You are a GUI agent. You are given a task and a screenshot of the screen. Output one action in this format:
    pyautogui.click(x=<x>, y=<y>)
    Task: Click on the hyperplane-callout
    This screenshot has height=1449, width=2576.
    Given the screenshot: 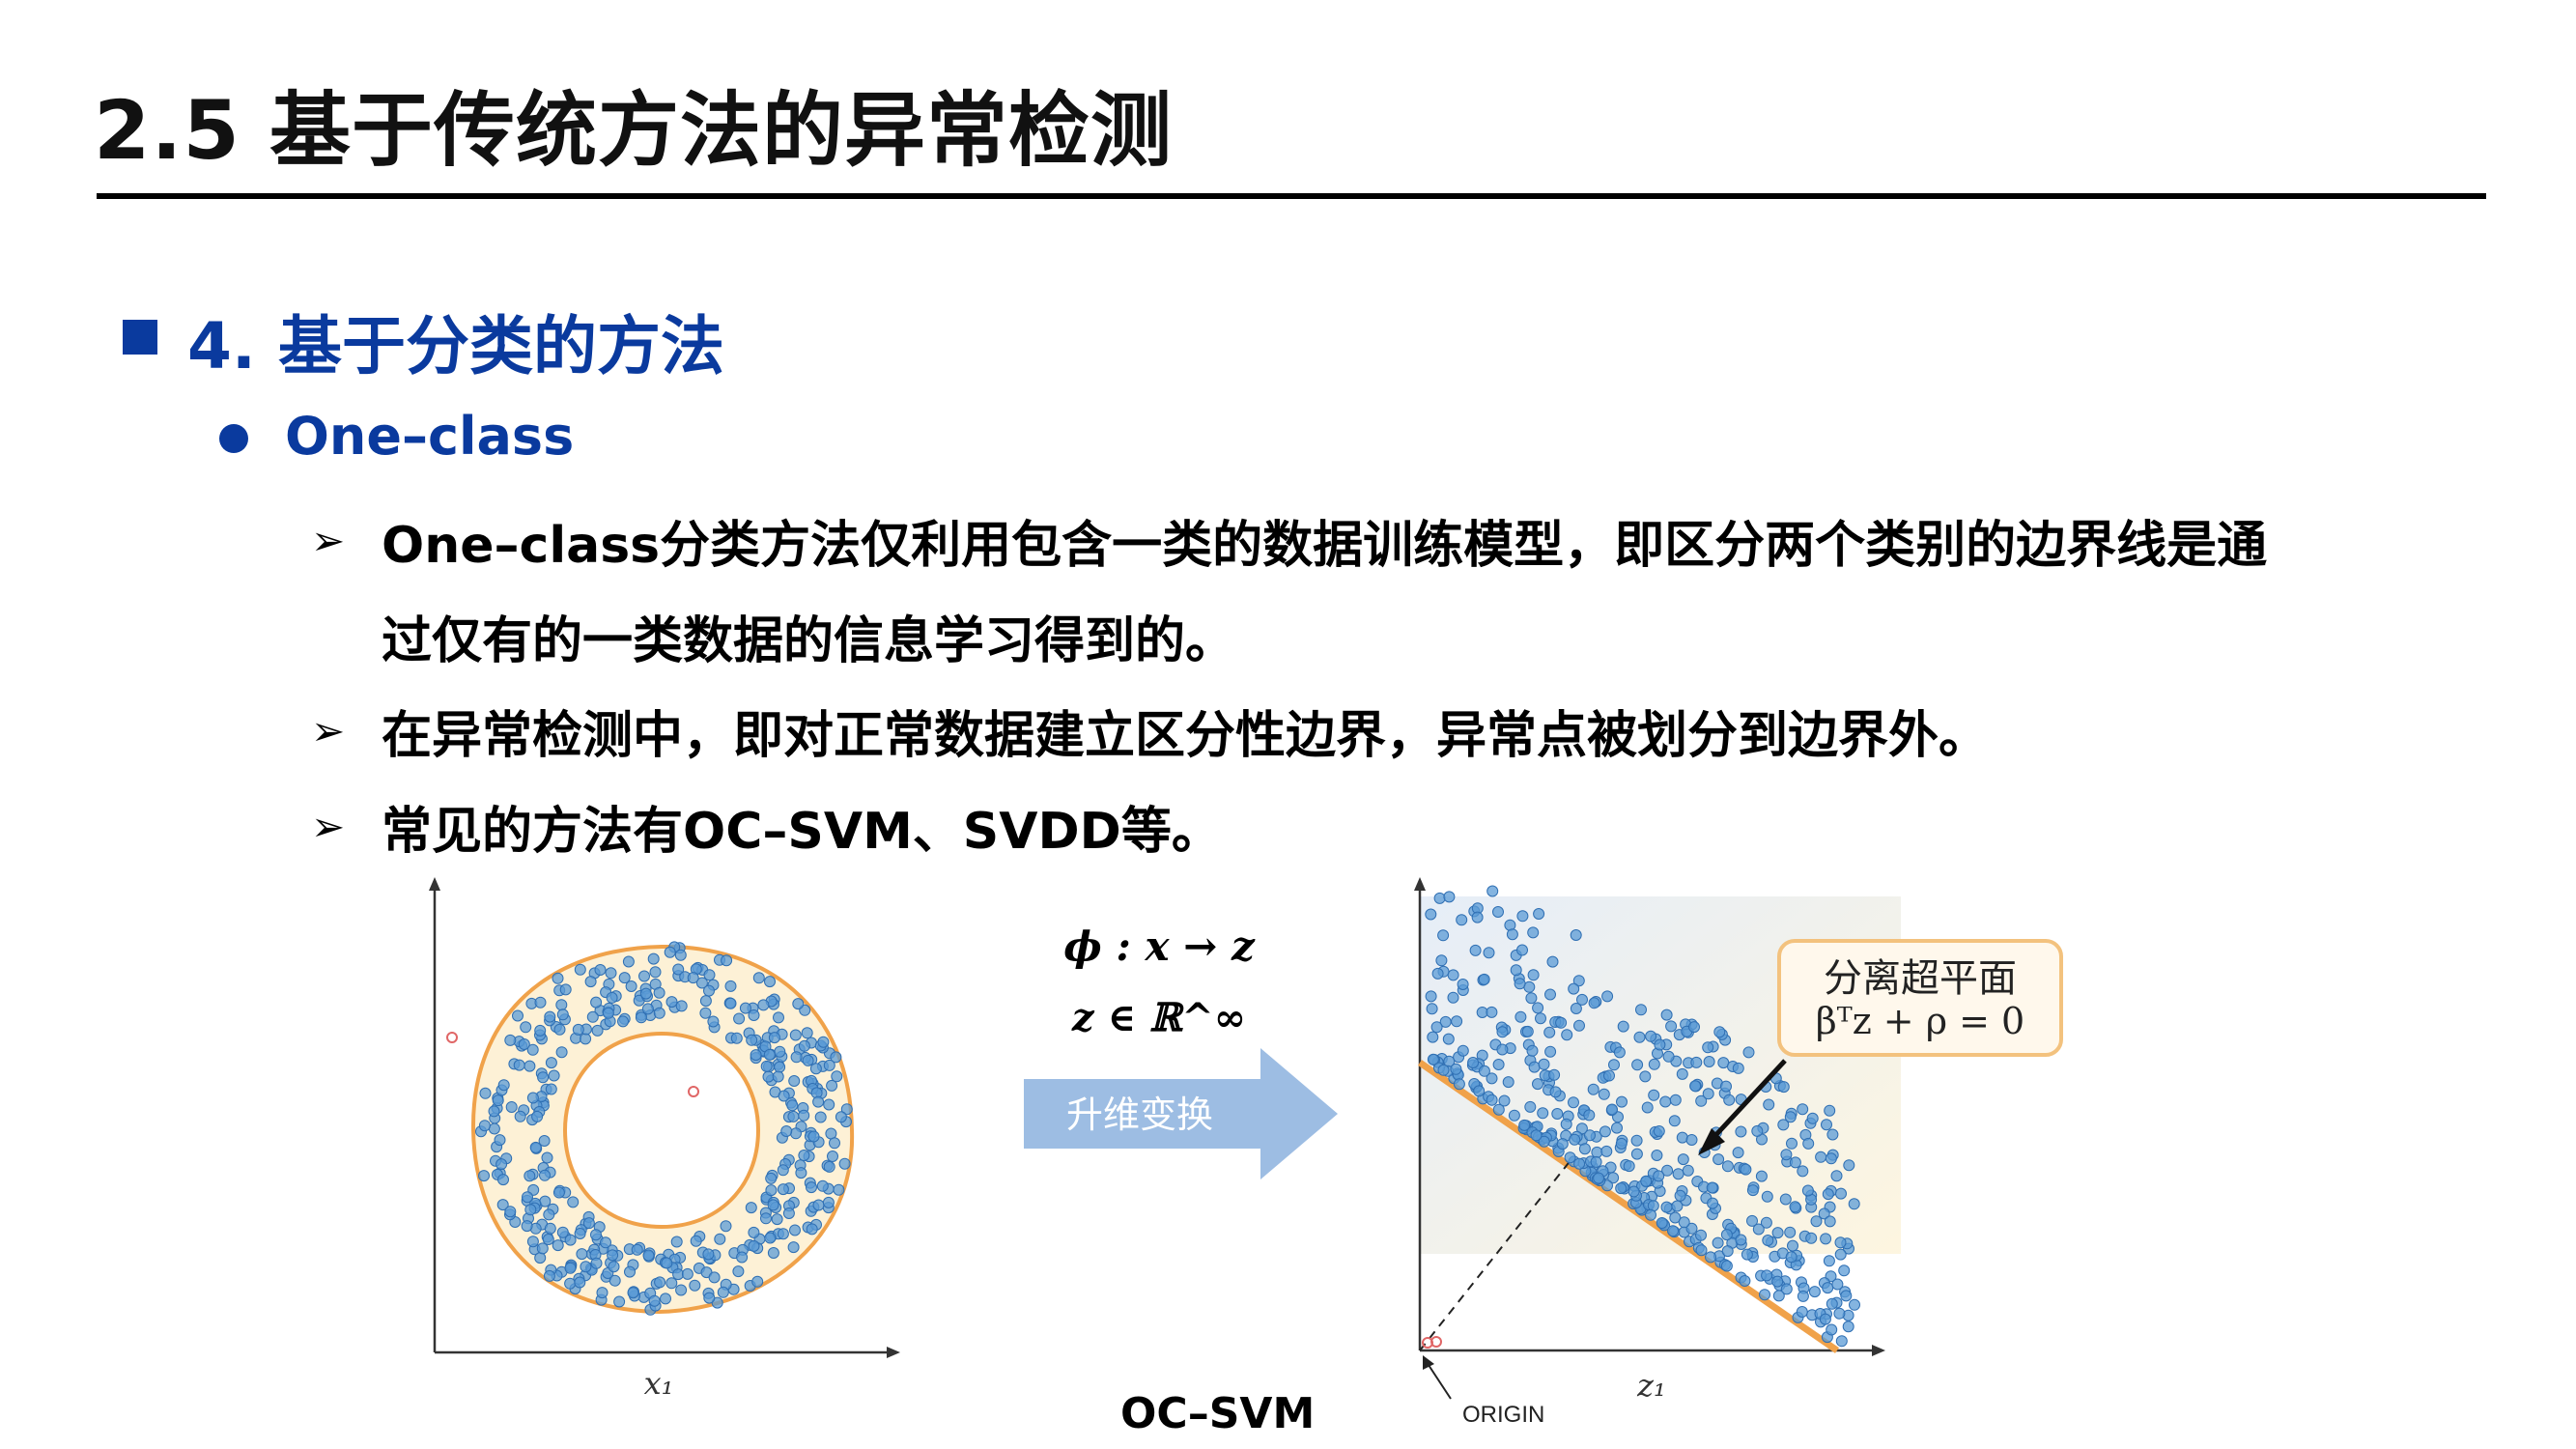 What is the action you would take?
    pyautogui.click(x=1920, y=998)
    